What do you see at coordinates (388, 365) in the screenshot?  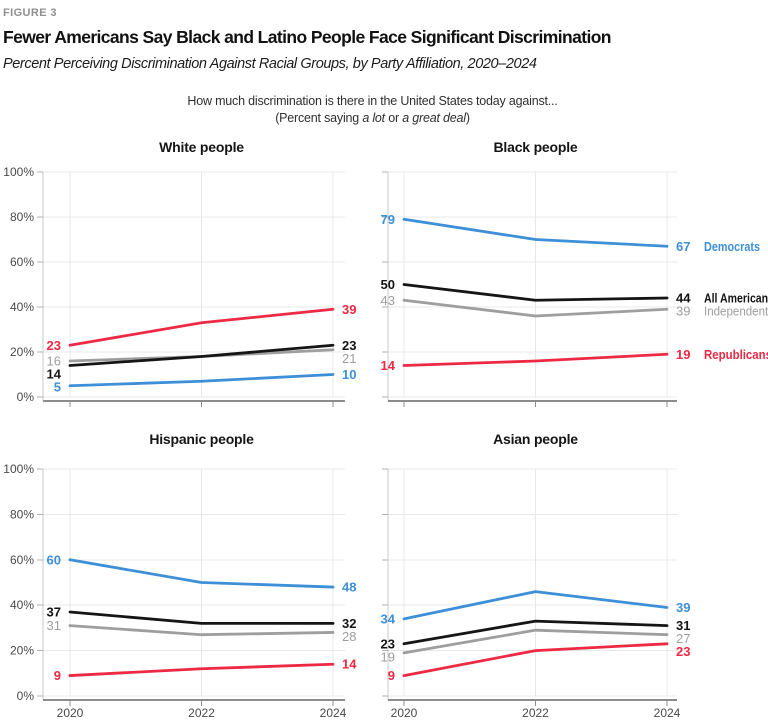 I see `start-value-label-republicans: 14` at bounding box center [388, 365].